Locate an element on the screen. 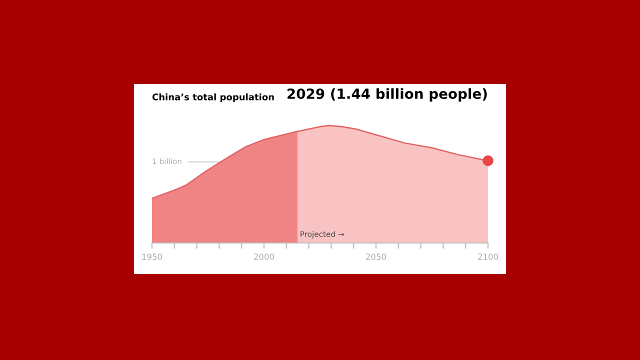 Image resolution: width=640 pixels, height=360 pixels. x-tick-label: 1950 is located at coordinates (152, 257).